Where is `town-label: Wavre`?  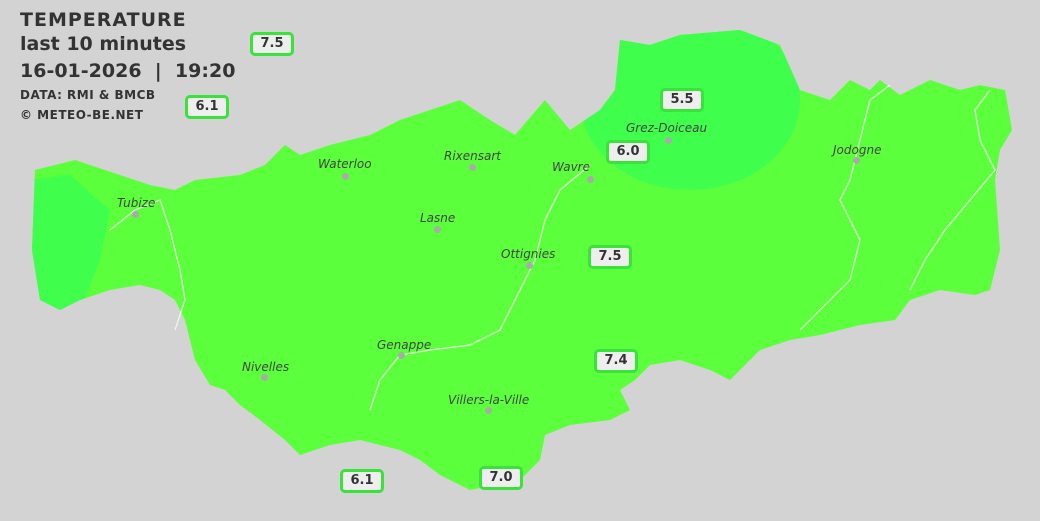
town-label: Wavre is located at coordinates (571, 167).